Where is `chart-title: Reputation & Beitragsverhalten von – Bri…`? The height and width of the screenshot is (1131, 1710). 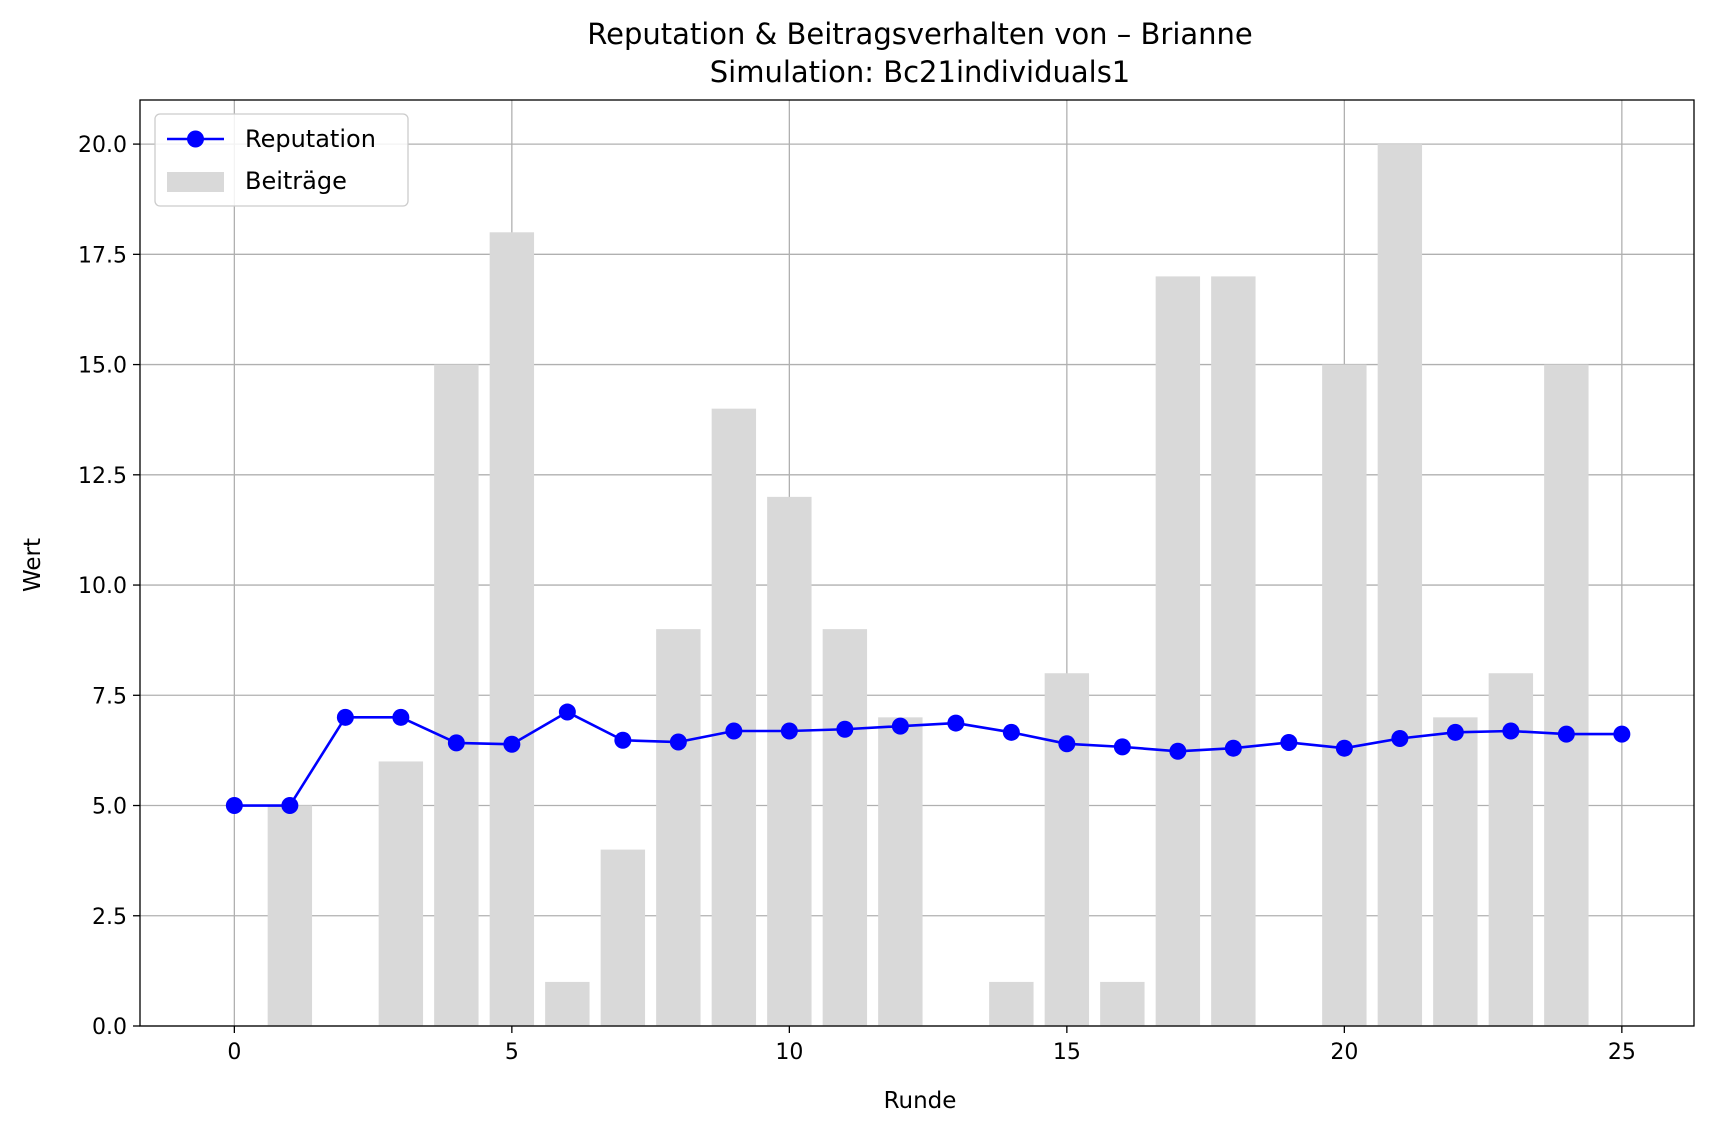
chart-title: Reputation & Beitragsverhalten von – Bri… is located at coordinates (920, 34).